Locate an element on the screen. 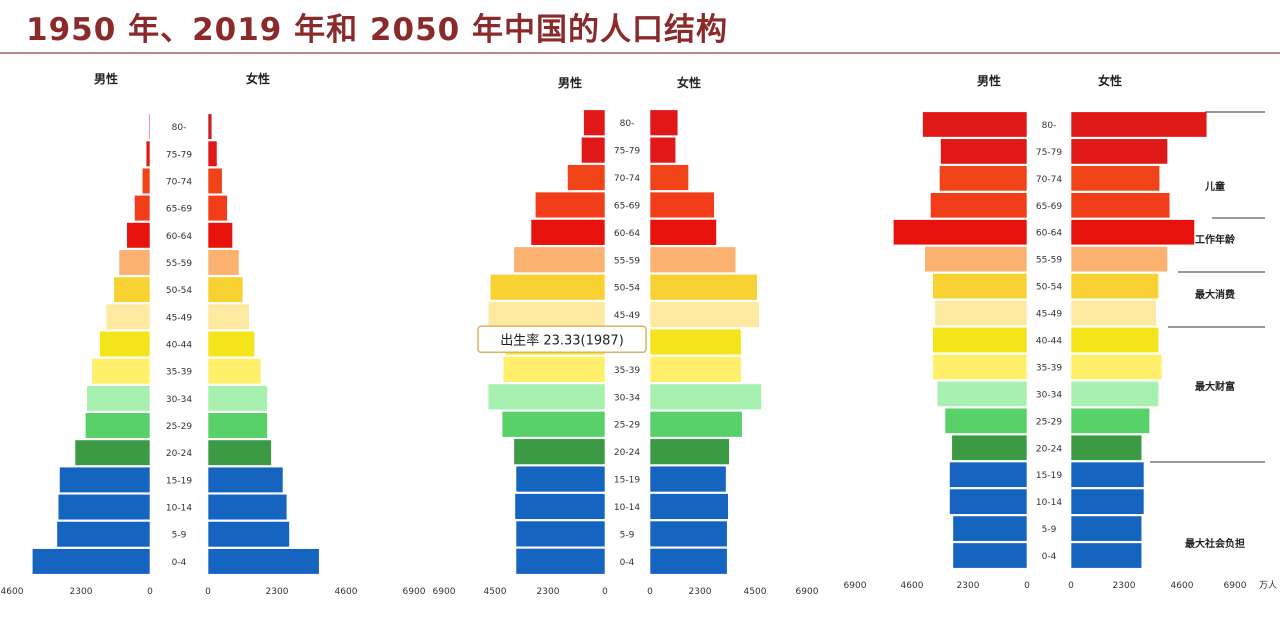 The height and width of the screenshot is (628, 1280). age-group-label: 30-34 is located at coordinates (1049, 395).